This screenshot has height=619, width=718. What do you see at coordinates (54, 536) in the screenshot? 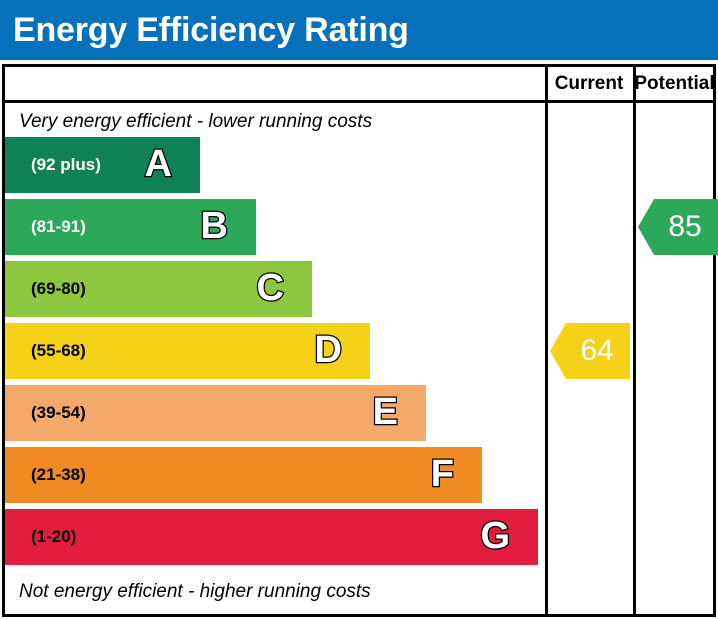
I see `band-range-g: (1-20)` at bounding box center [54, 536].